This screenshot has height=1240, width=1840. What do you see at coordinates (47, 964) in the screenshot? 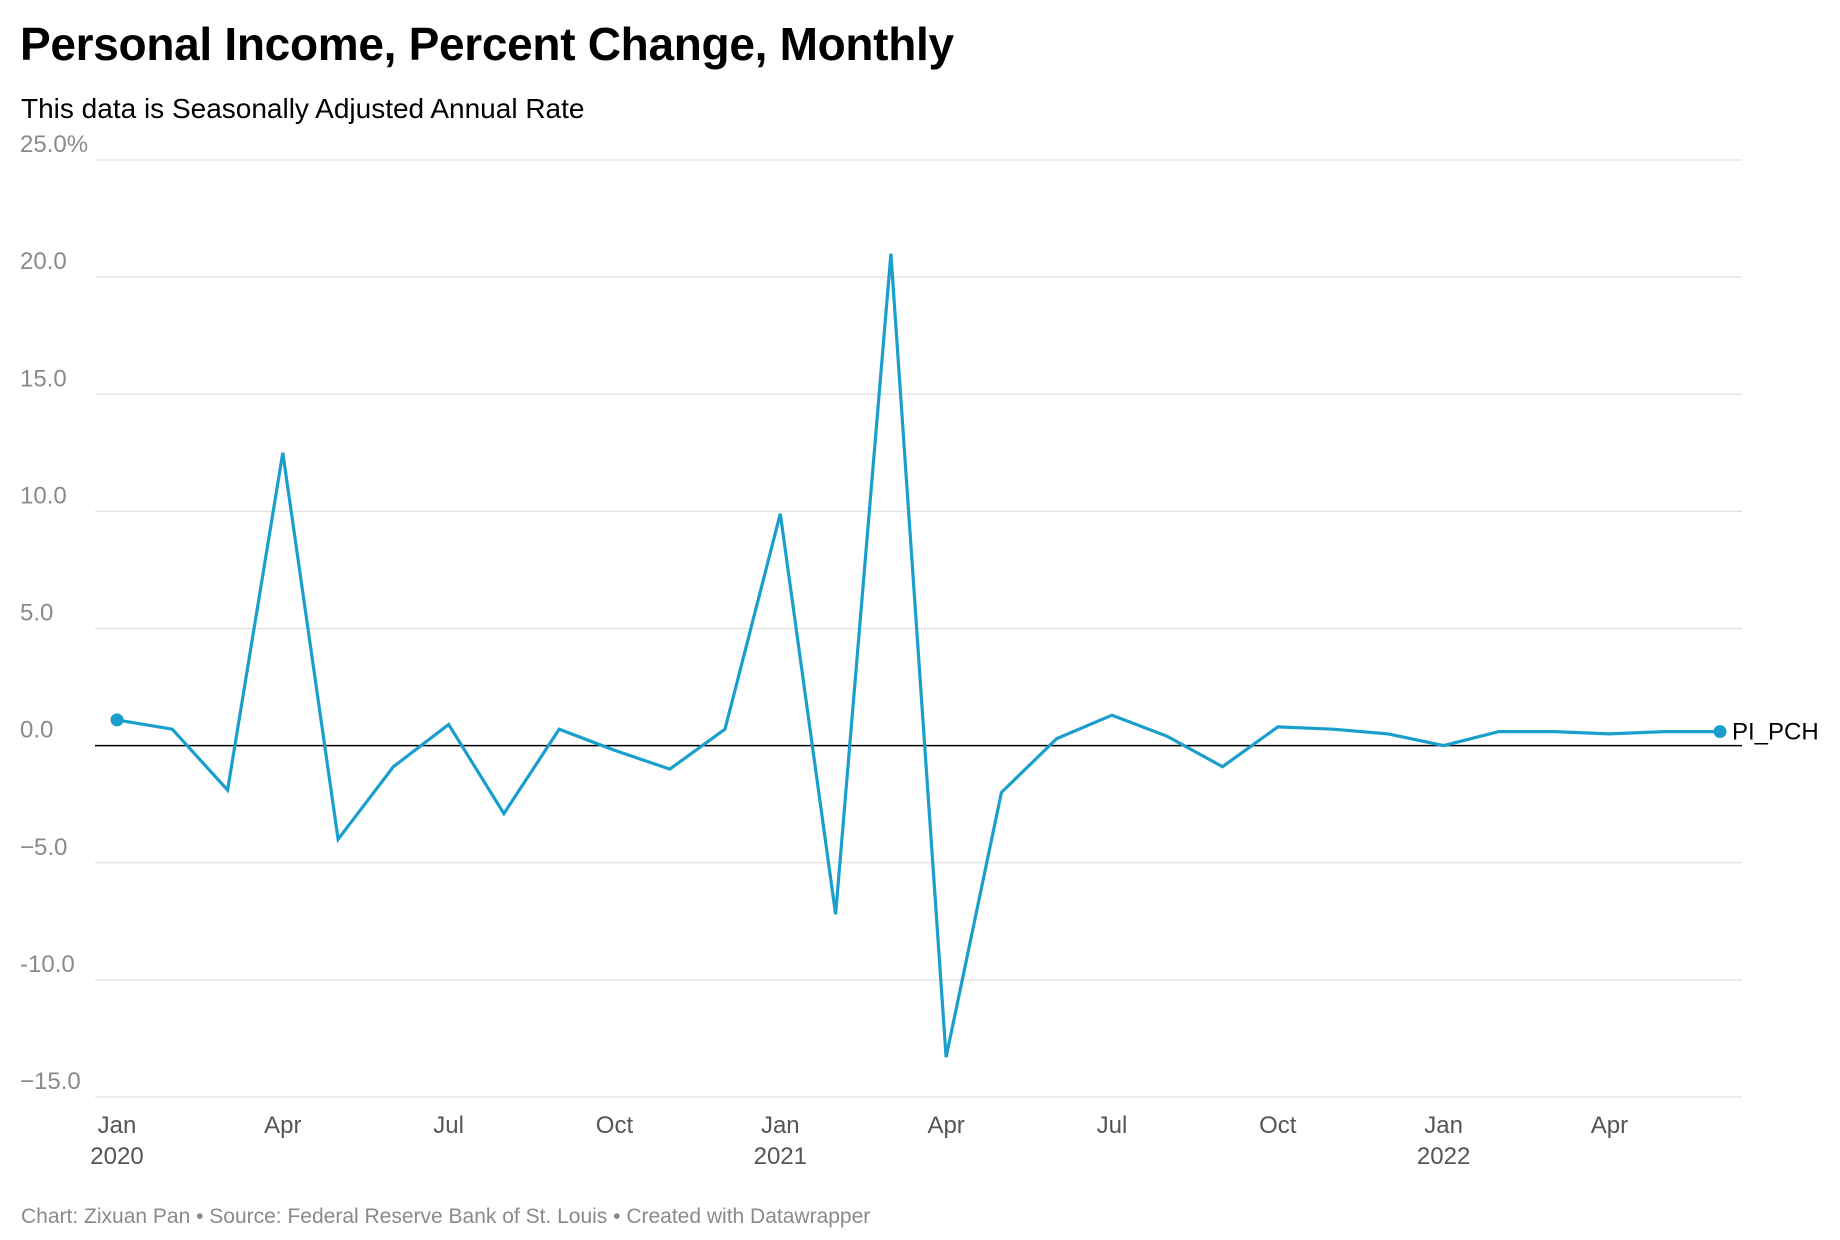
I see `y-tick-label: -10.0` at bounding box center [47, 964].